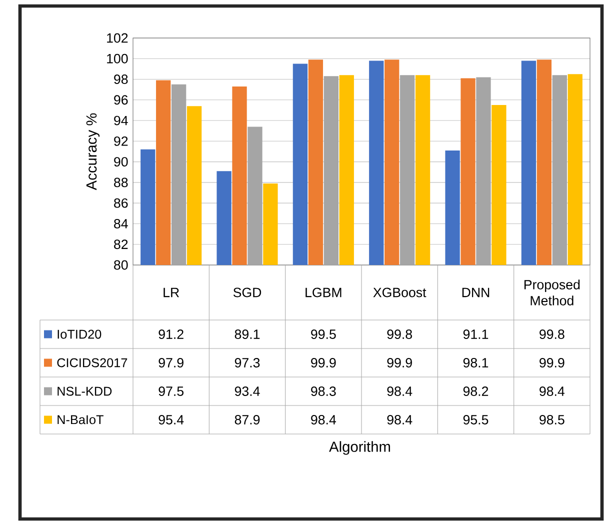  Describe the element at coordinates (121, 121) in the screenshot. I see `y-tick-label: 94` at that location.